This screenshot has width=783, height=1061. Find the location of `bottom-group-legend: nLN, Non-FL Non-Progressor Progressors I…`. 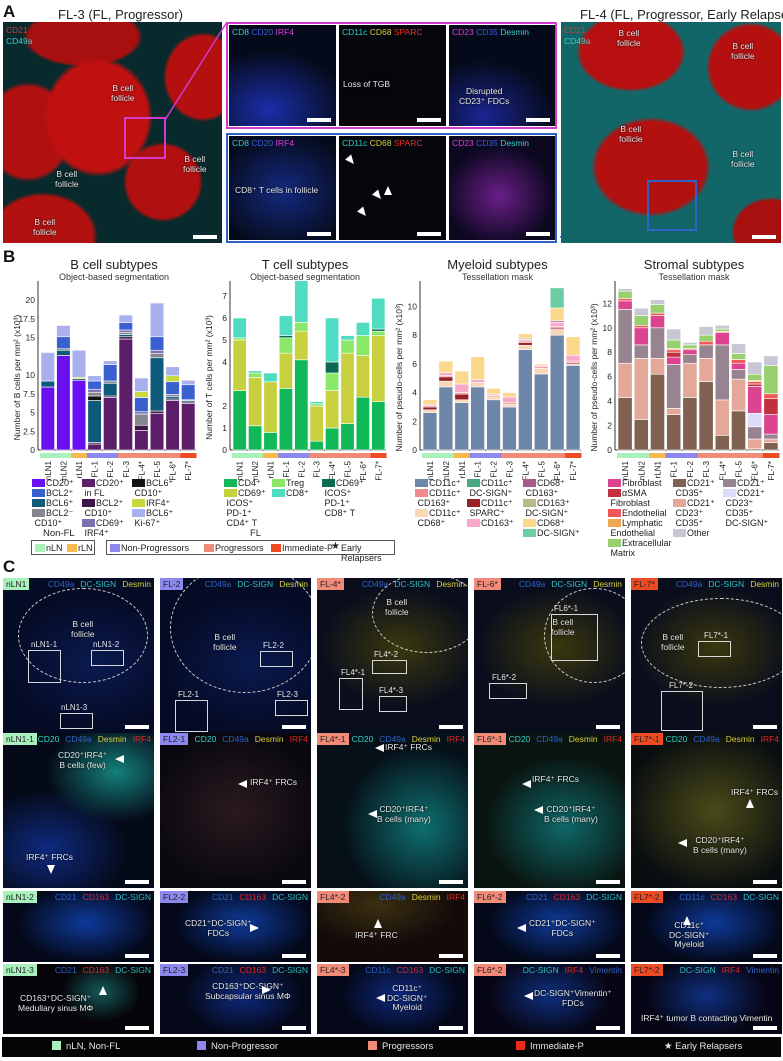

bottom-group-legend: nLN, Non-FL Non-Progressor Progressors I… is located at coordinates (391, 1047).